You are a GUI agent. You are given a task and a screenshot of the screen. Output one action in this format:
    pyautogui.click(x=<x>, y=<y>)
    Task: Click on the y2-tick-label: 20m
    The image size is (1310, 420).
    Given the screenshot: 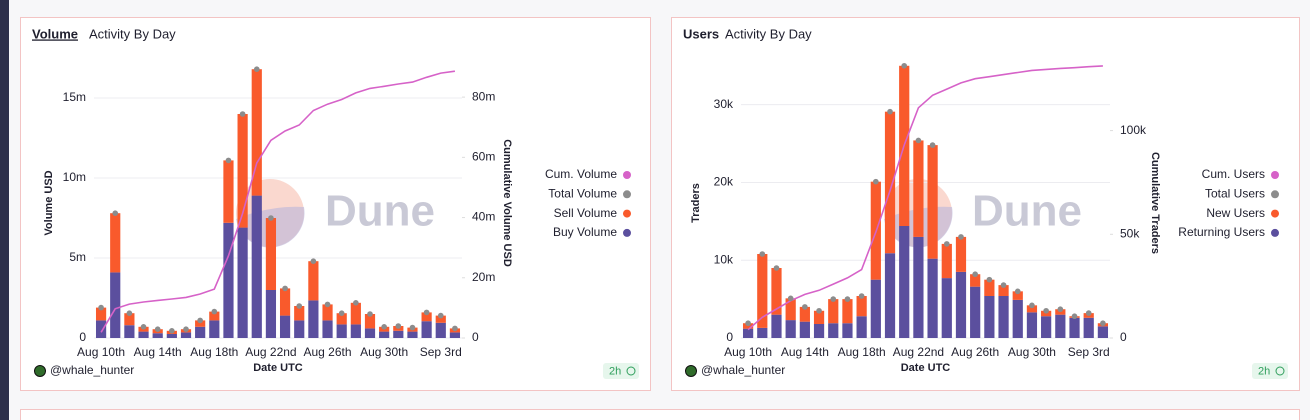 What is the action you would take?
    pyautogui.click(x=483, y=277)
    